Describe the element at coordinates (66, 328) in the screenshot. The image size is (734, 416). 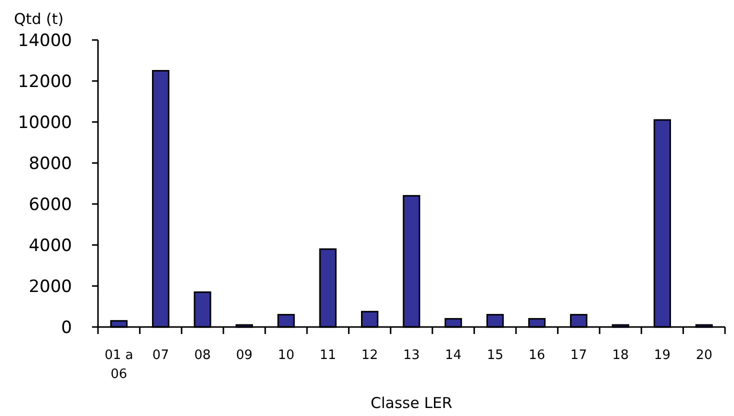
I see `y-tick-label: 0` at that location.